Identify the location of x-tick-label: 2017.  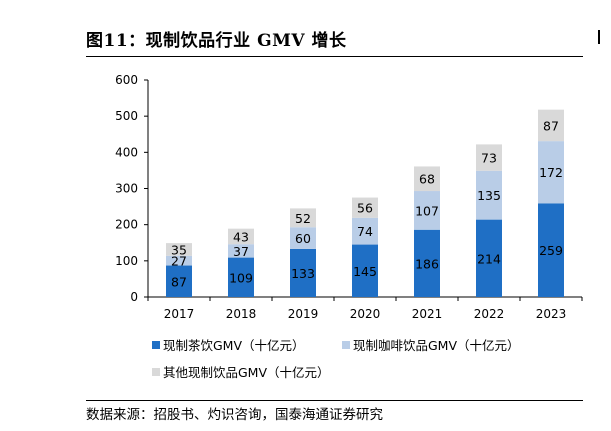
(179, 314).